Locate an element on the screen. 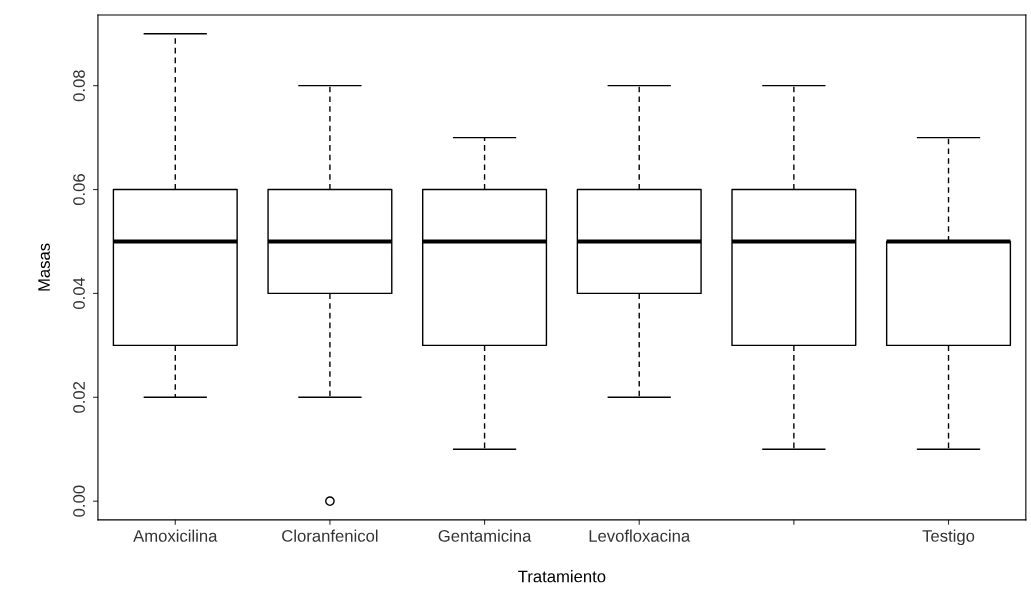 Image resolution: width=1031 pixels, height=601 pixels. y-tick-label: 0.06 is located at coordinates (79, 190).